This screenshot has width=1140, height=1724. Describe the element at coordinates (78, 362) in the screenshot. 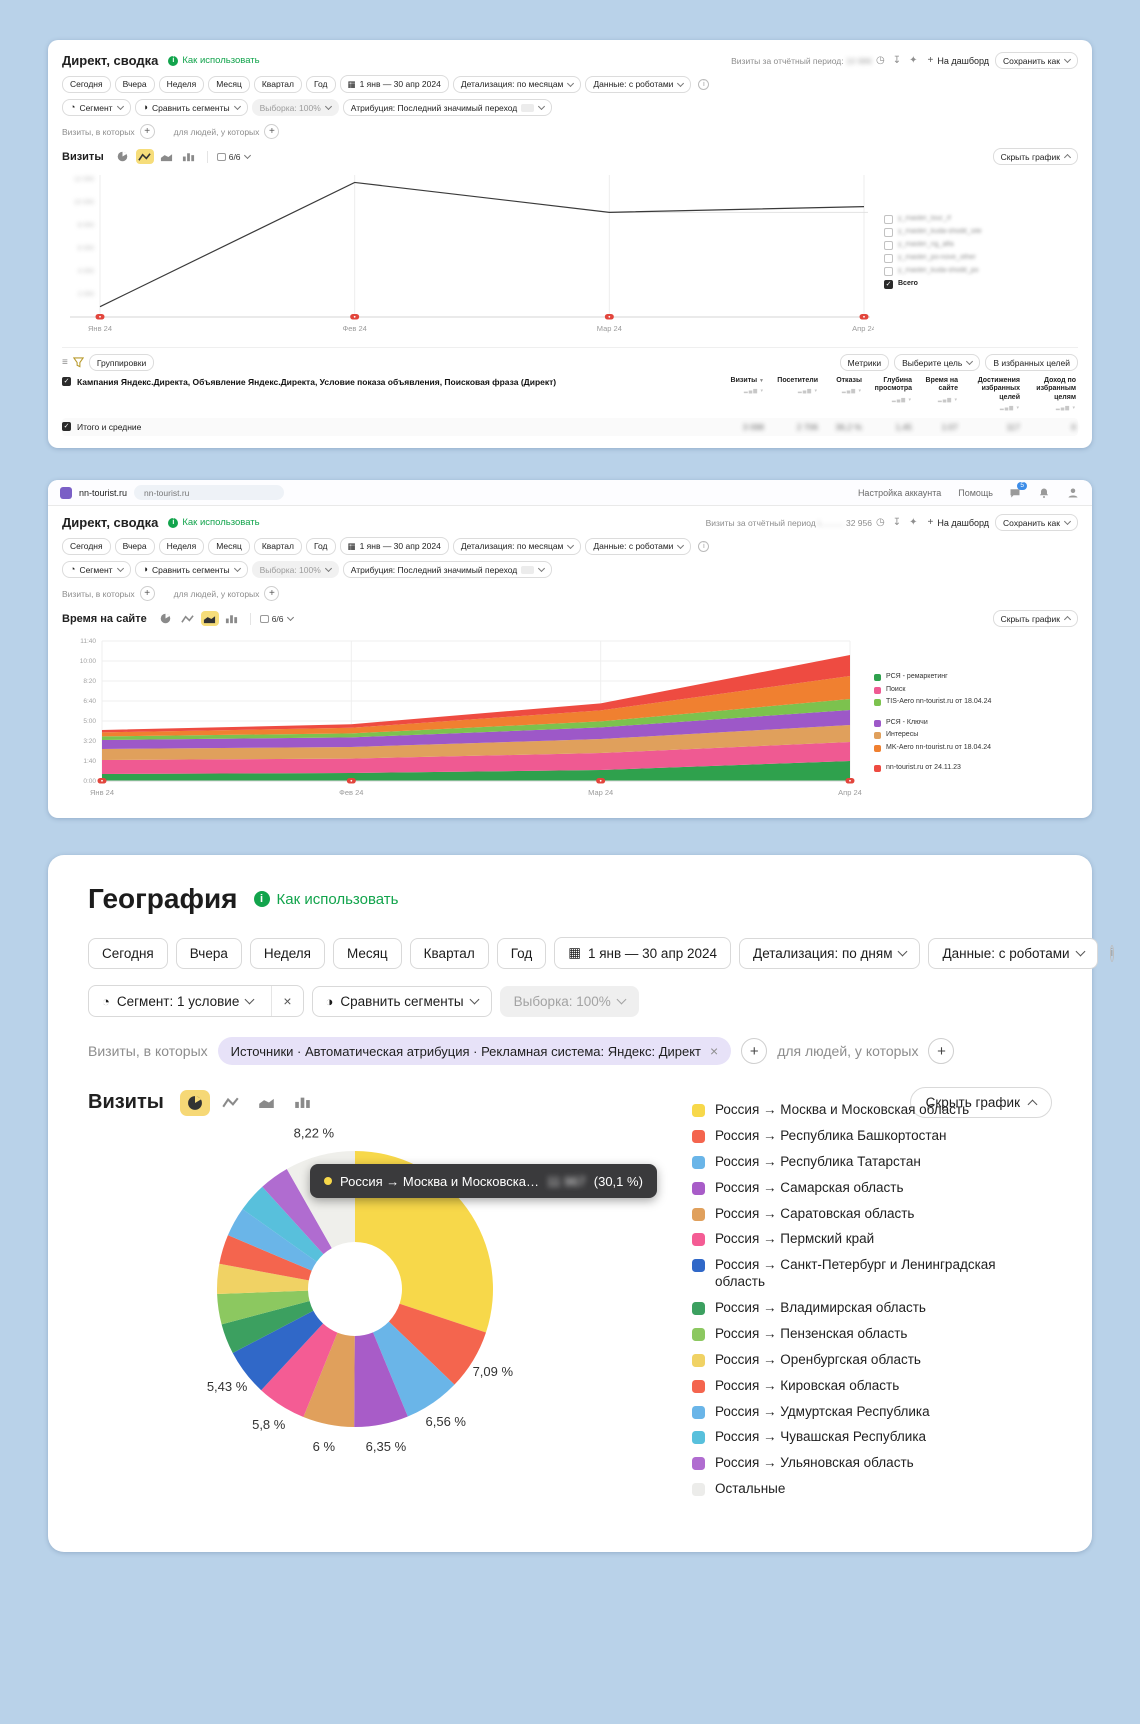

I see `funnel-icon` at that location.